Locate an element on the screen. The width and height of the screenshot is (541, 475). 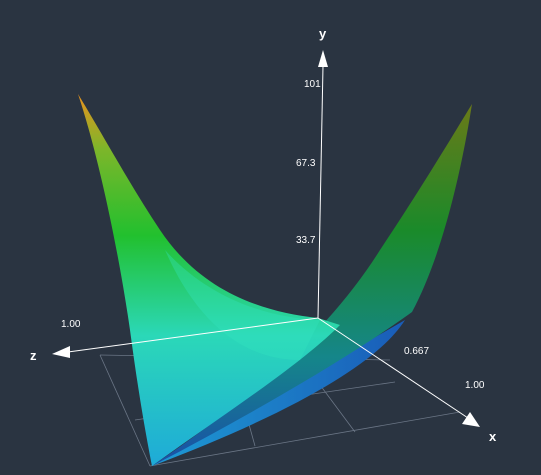
z-axis-label: z is located at coordinates (33, 355).